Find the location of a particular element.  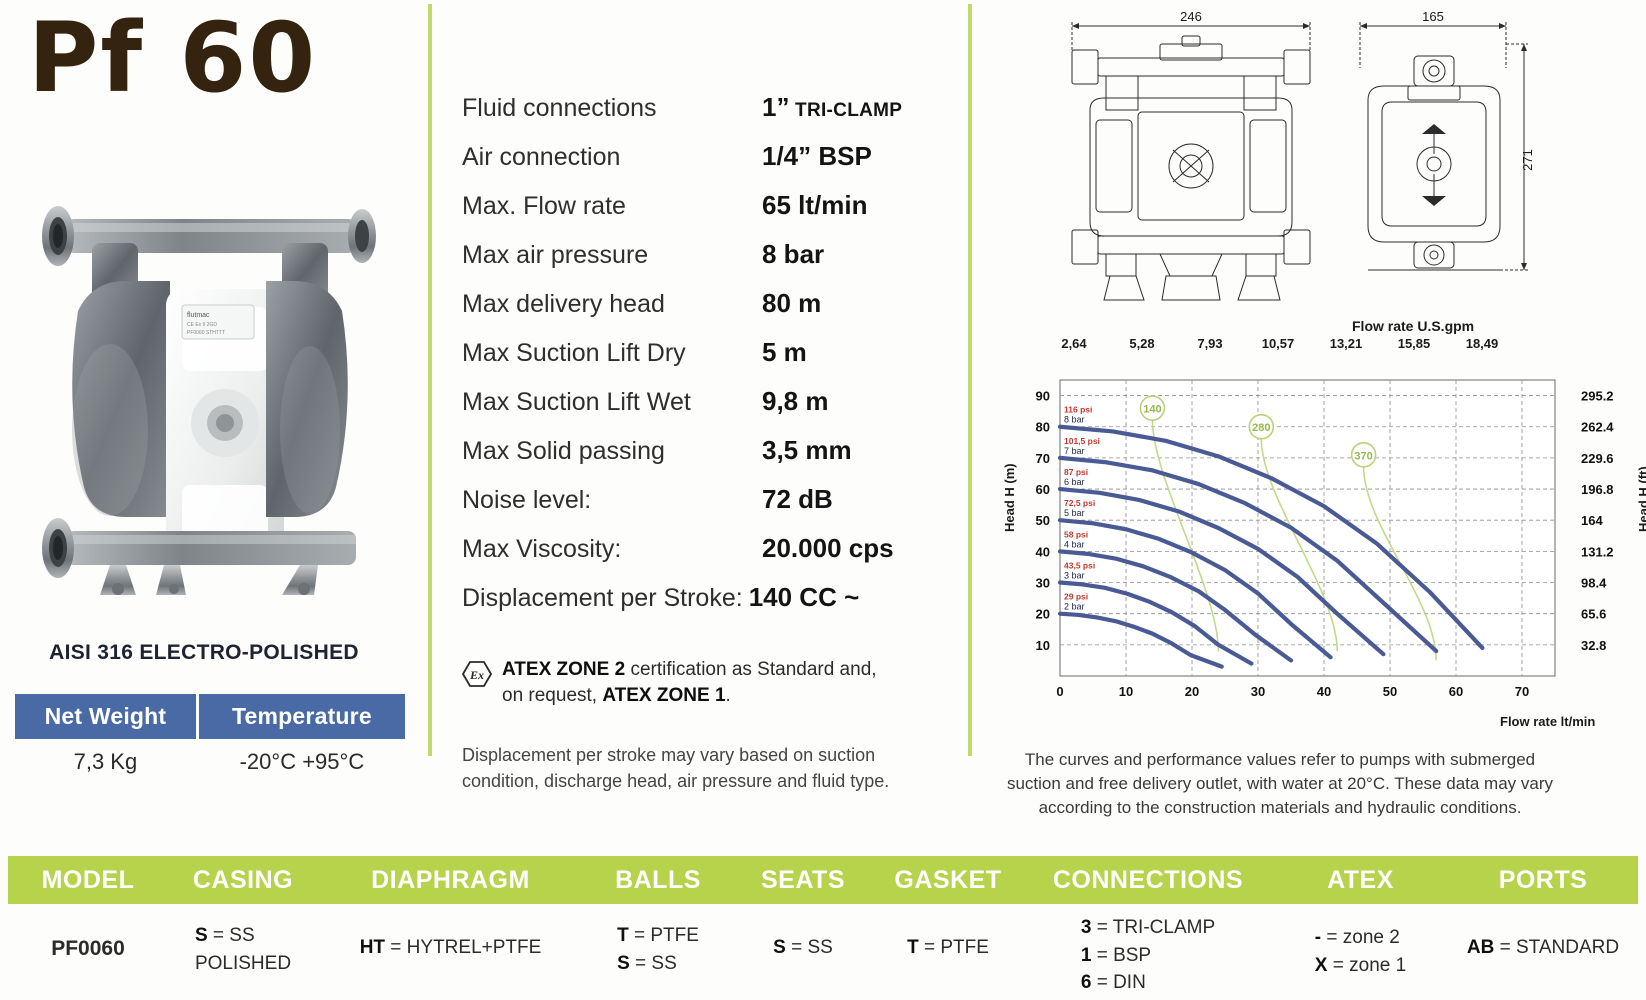

divider-left is located at coordinates (430, 380).